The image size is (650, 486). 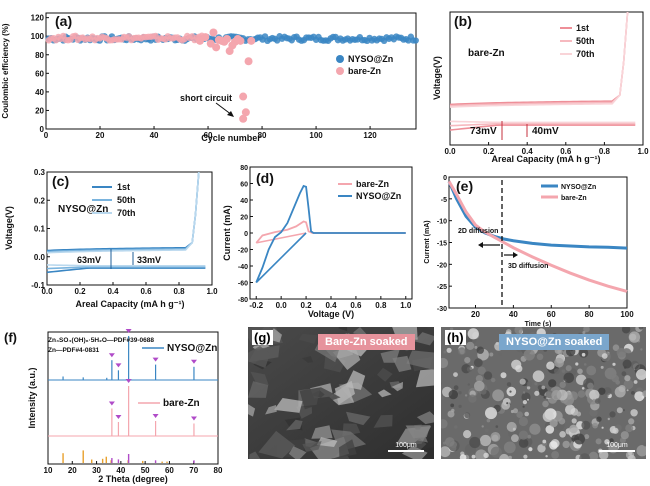 I want to click on chart-f-xtick-label-1: 20, so click(x=72, y=470).